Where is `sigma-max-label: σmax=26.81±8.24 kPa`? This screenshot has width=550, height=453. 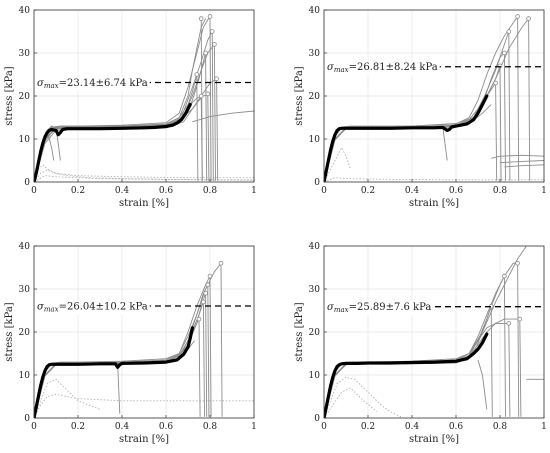 sigma-max-label: σmax=26.81±8.24 kPa is located at coordinates (382, 68).